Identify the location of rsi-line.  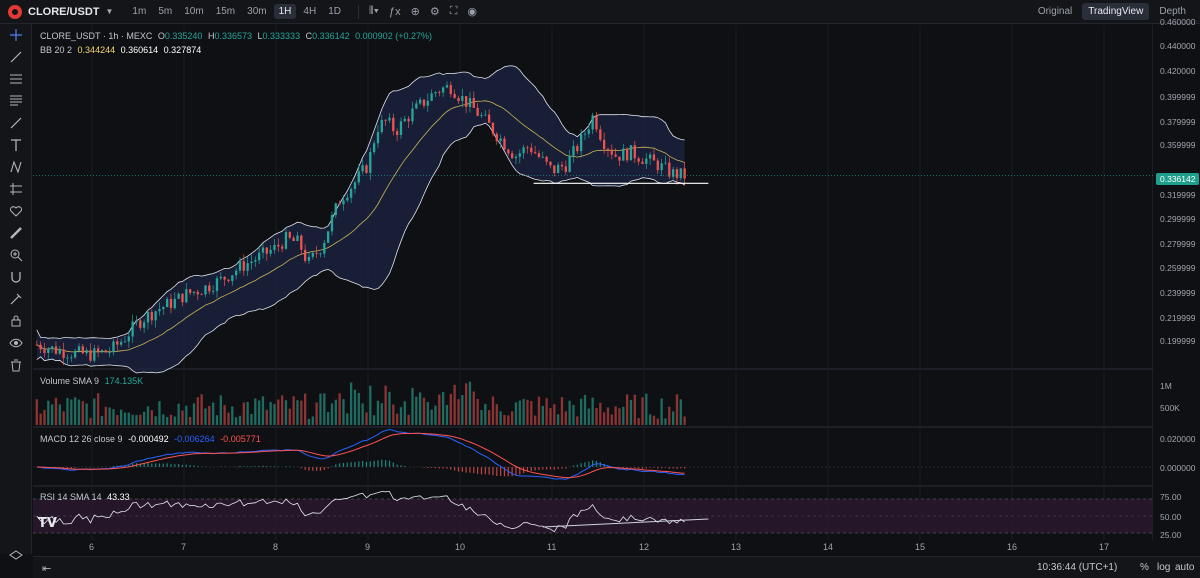
(360, 512).